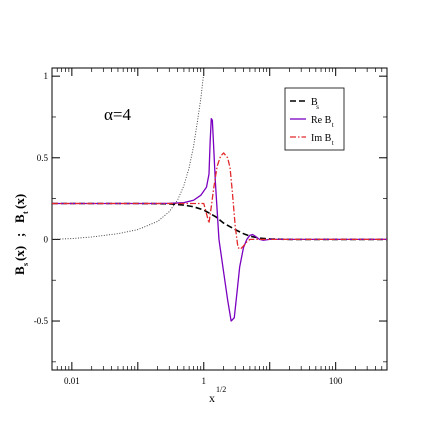 The image size is (436, 436). Describe the element at coordinates (25, 212) in the screenshot. I see `y-label-t-sub: t` at that location.